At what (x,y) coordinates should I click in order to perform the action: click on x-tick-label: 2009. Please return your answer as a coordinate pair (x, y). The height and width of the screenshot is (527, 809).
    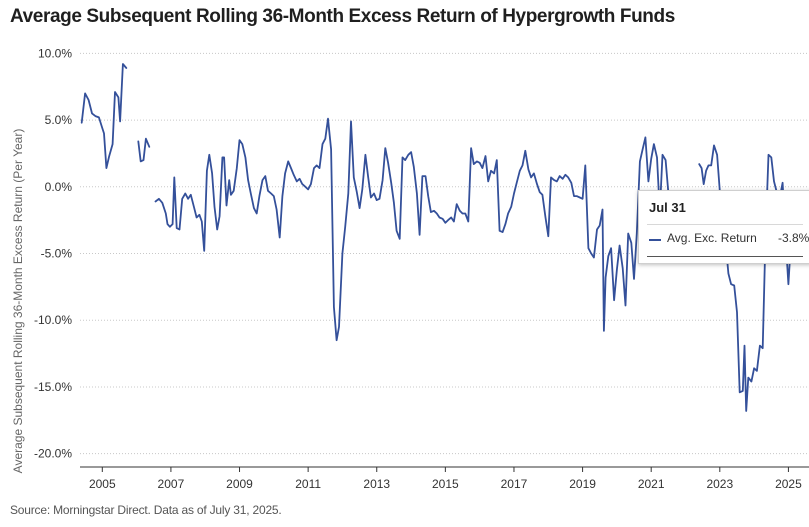
    Looking at the image, I should click on (239, 484).